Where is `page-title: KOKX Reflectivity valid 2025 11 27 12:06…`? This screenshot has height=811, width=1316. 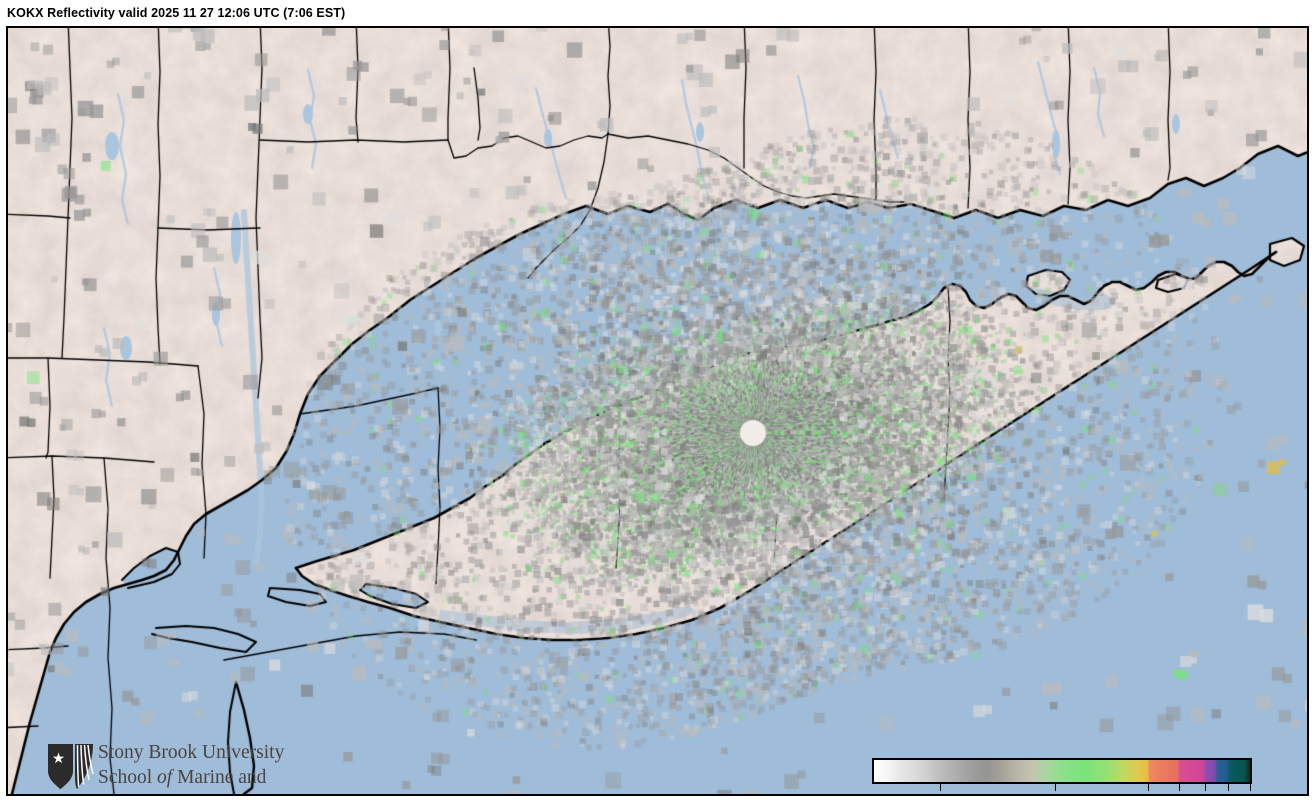
page-title: KOKX Reflectivity valid 2025 11 27 12:06… is located at coordinates (176, 13).